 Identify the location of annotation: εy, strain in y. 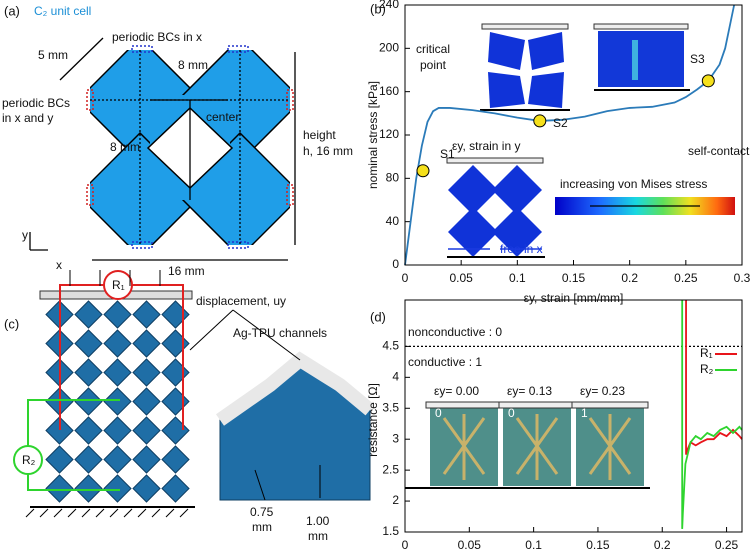
(486, 146).